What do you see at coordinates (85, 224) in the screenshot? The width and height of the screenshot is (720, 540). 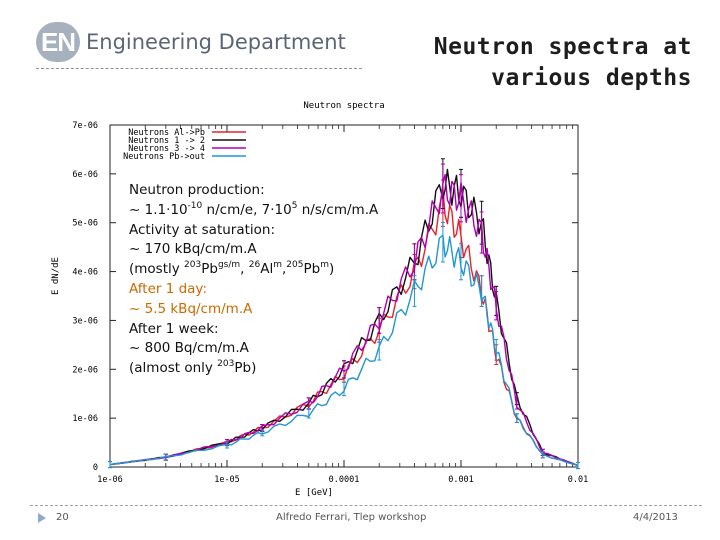 I see `y-tick-label: 5e-06` at bounding box center [85, 224].